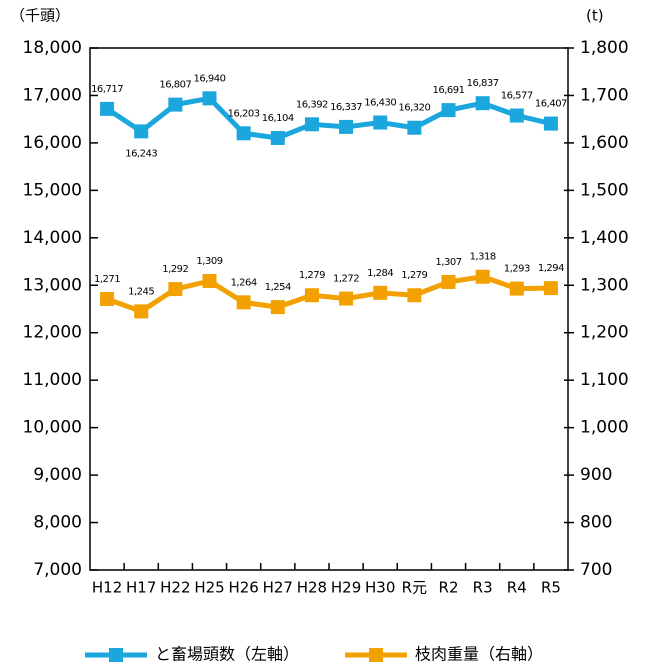 The height and width of the screenshot is (668, 656). Describe the element at coordinates (380, 273) in the screenshot. I see `value-label: 1,284` at that location.